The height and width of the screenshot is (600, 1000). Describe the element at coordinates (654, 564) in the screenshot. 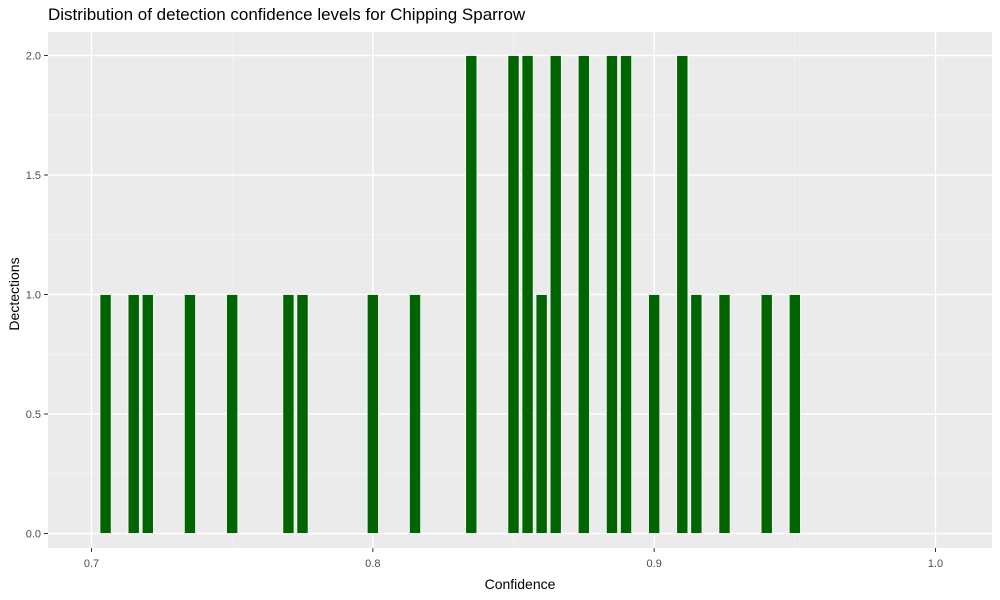

I see `x-tick-label: 0.9` at that location.